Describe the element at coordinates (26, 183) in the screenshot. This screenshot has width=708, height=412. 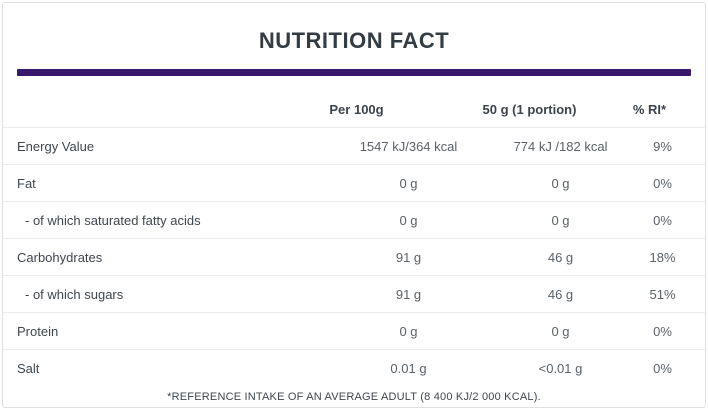
I see `row-label: Fat` at that location.